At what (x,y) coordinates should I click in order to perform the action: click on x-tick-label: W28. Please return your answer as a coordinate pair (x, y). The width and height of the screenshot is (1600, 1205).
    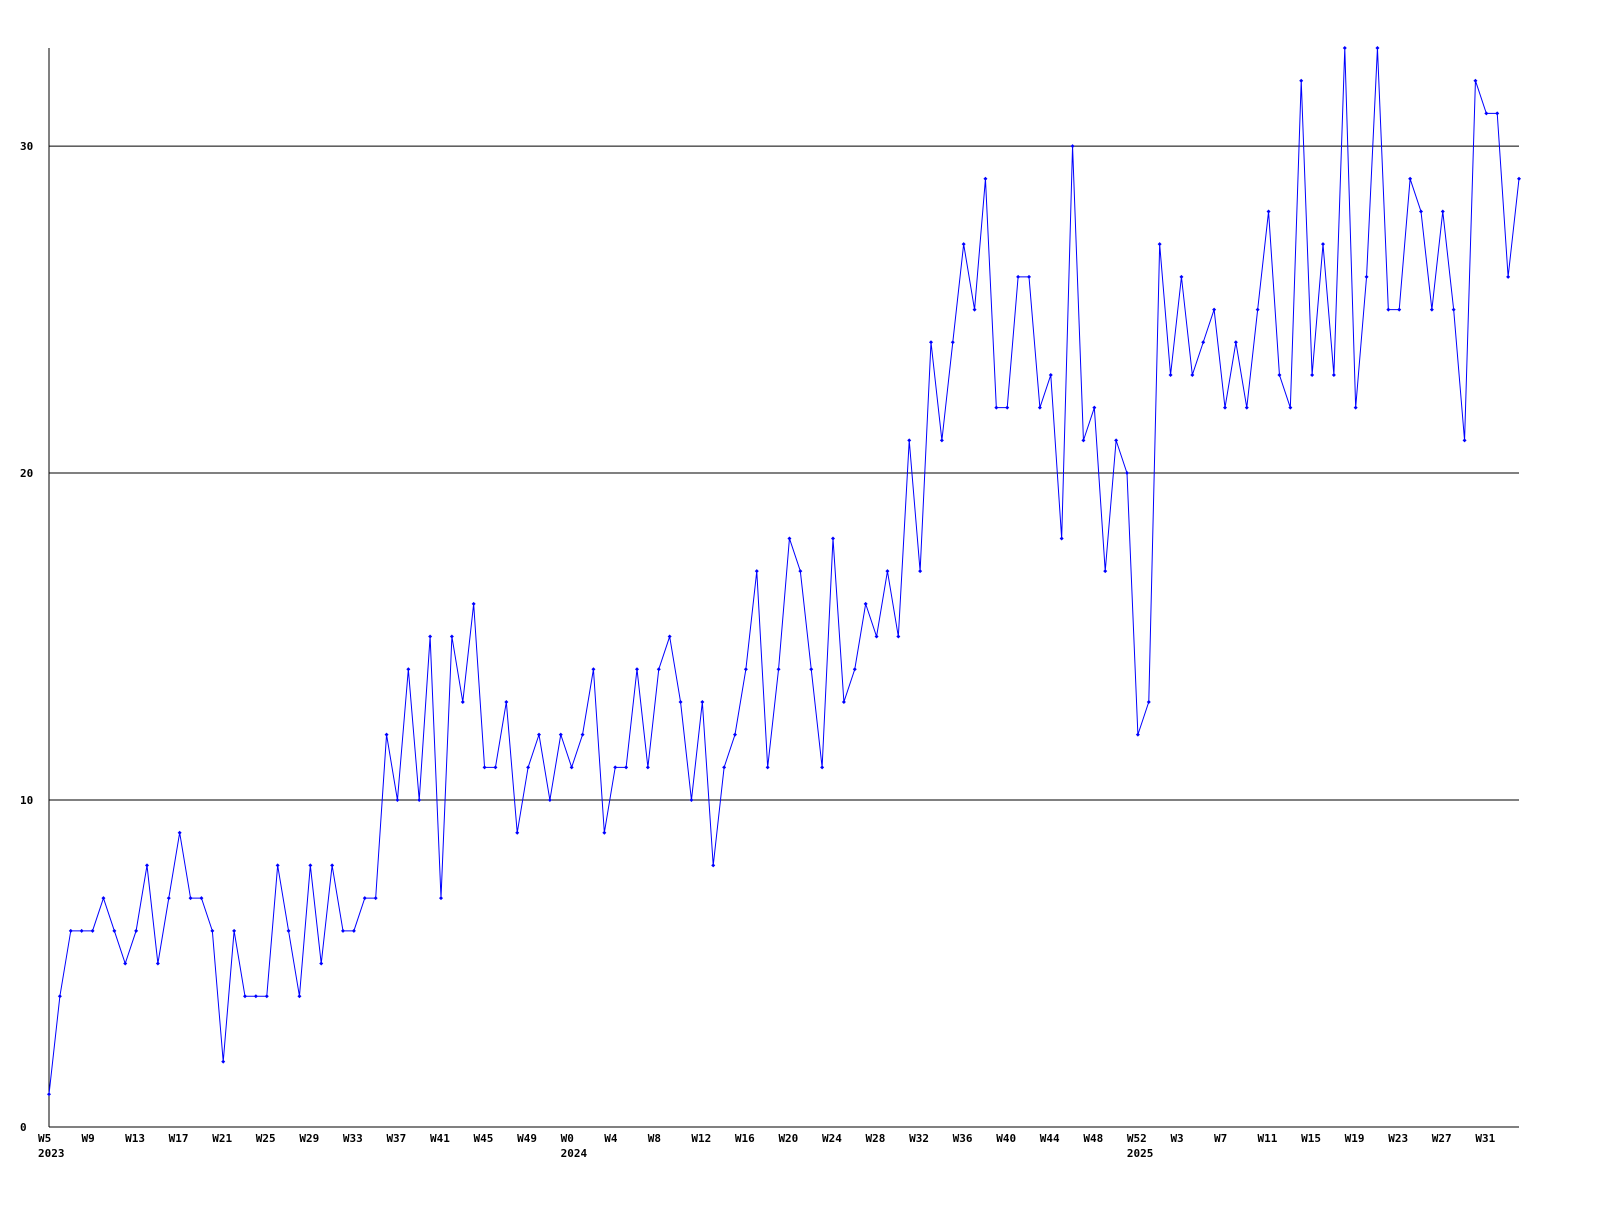
    Looking at the image, I should click on (876, 1138).